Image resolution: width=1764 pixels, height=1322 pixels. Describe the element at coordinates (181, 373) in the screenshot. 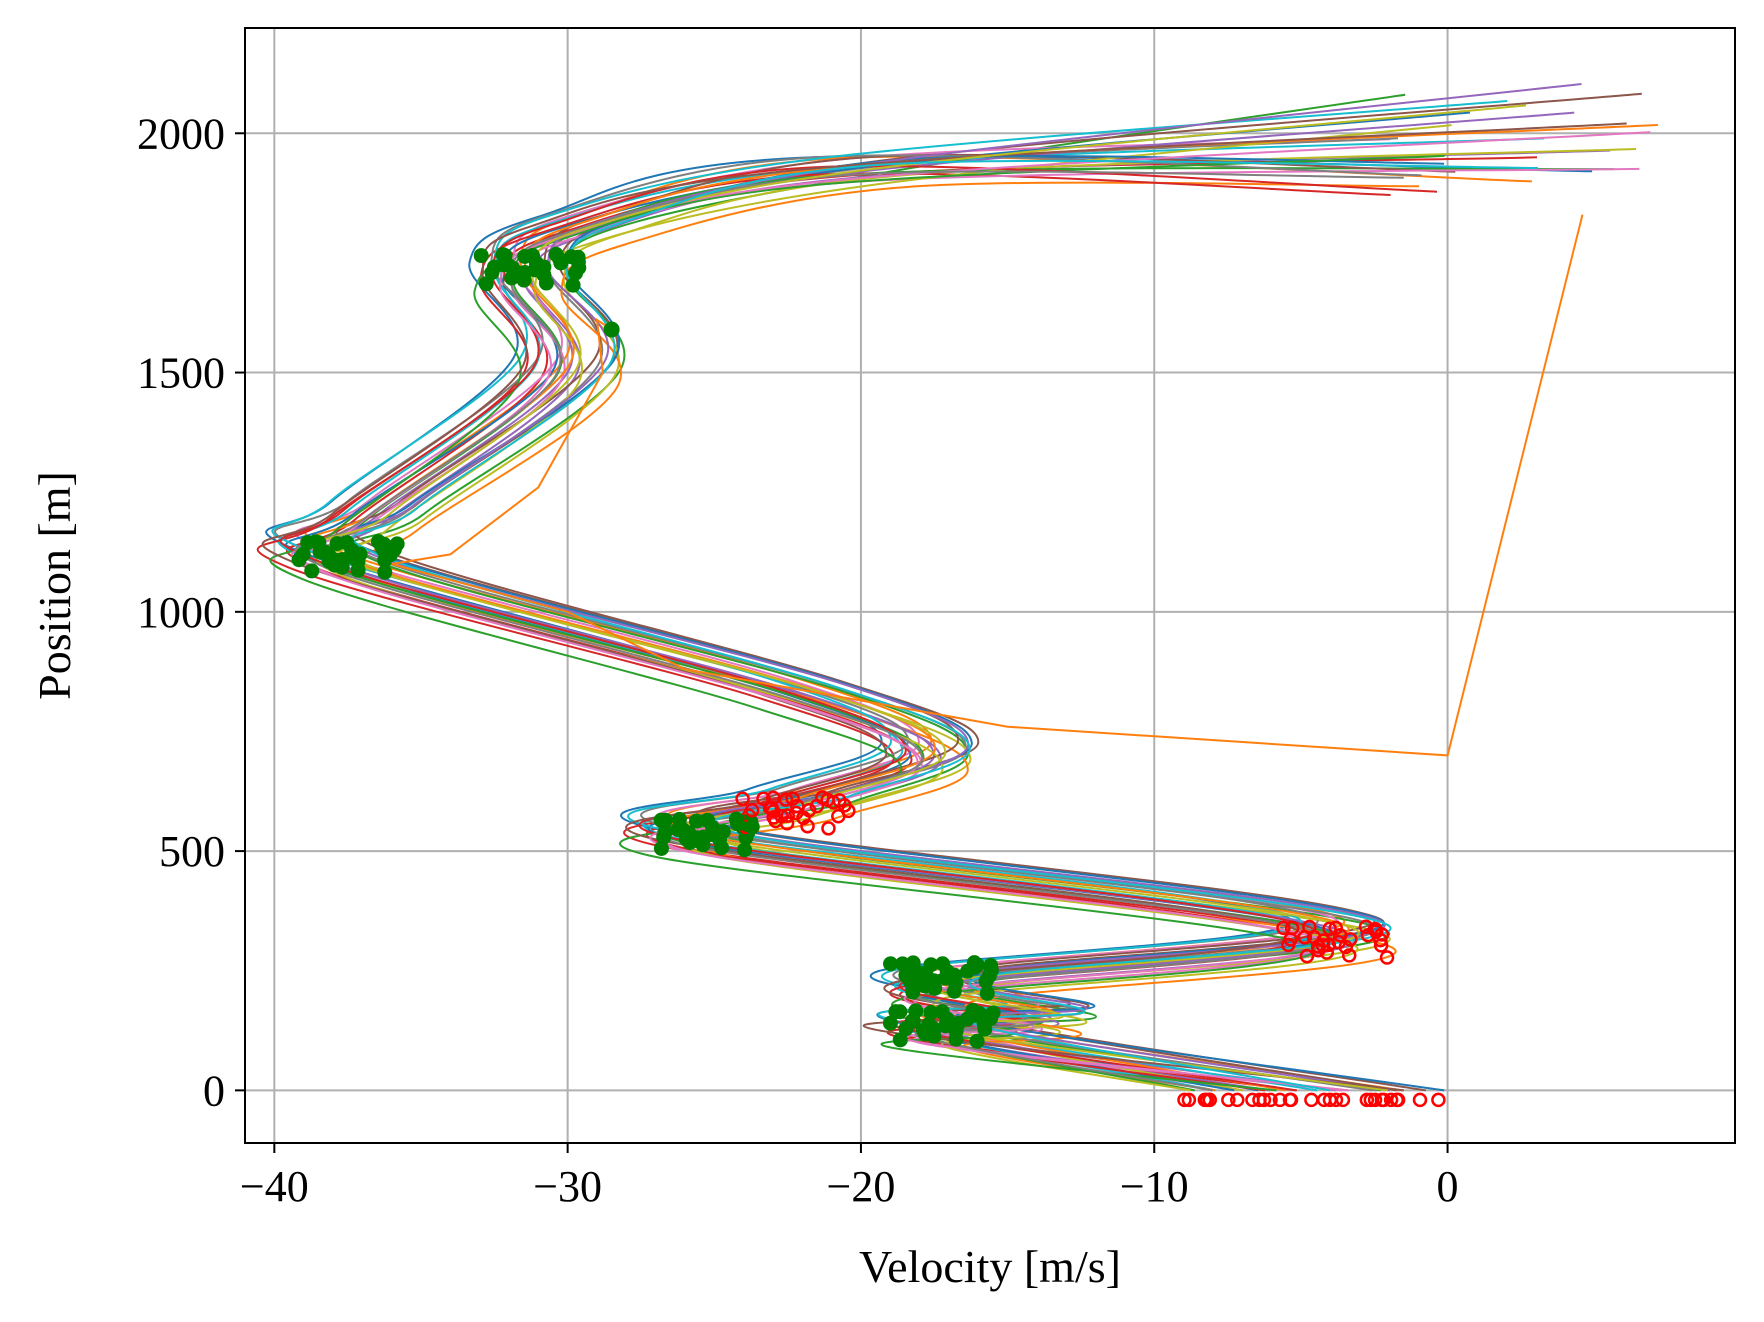

I see `y-tick-label: 1500` at that location.